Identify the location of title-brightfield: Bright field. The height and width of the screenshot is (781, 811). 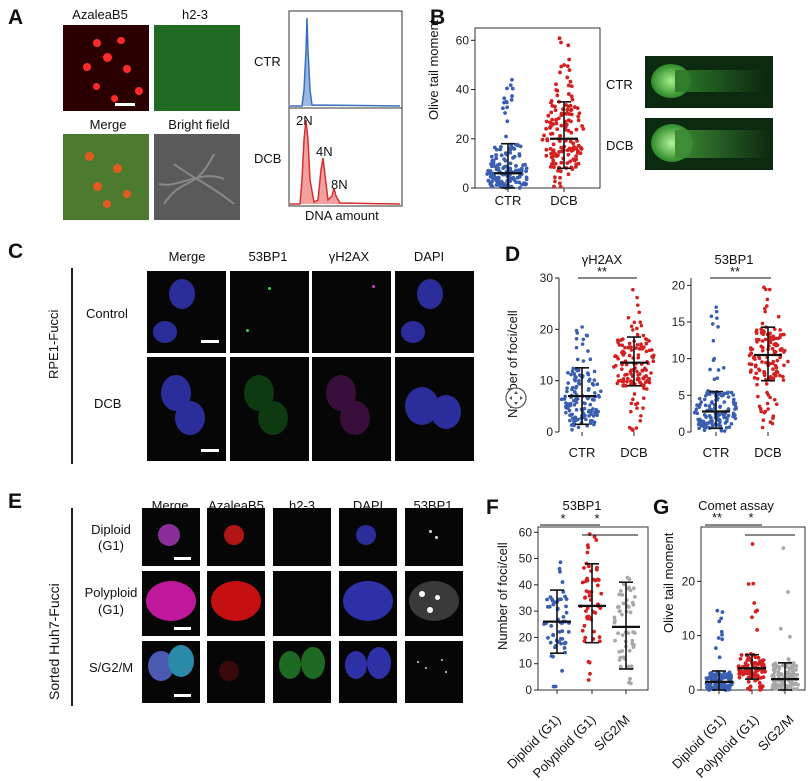
(199, 124).